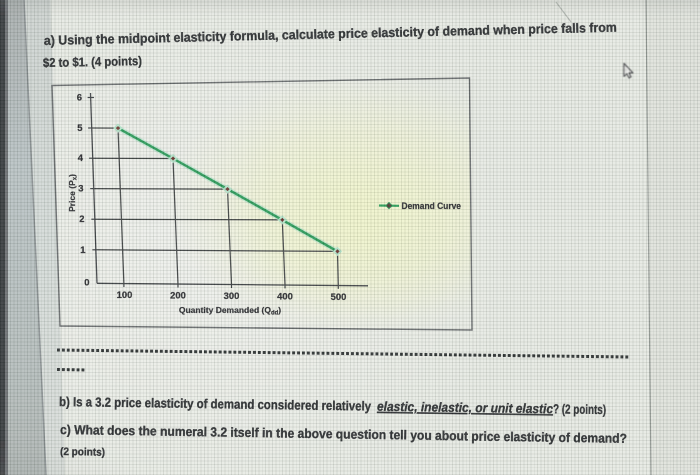 This screenshot has height=475, width=700. Describe the element at coordinates (285, 296) in the screenshot. I see `svg-text: 400` at that location.